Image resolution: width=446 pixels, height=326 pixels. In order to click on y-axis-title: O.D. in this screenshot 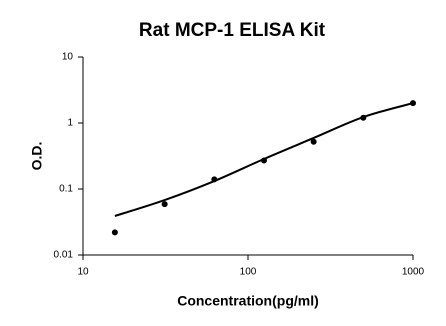, I will do `click(37, 156)`.